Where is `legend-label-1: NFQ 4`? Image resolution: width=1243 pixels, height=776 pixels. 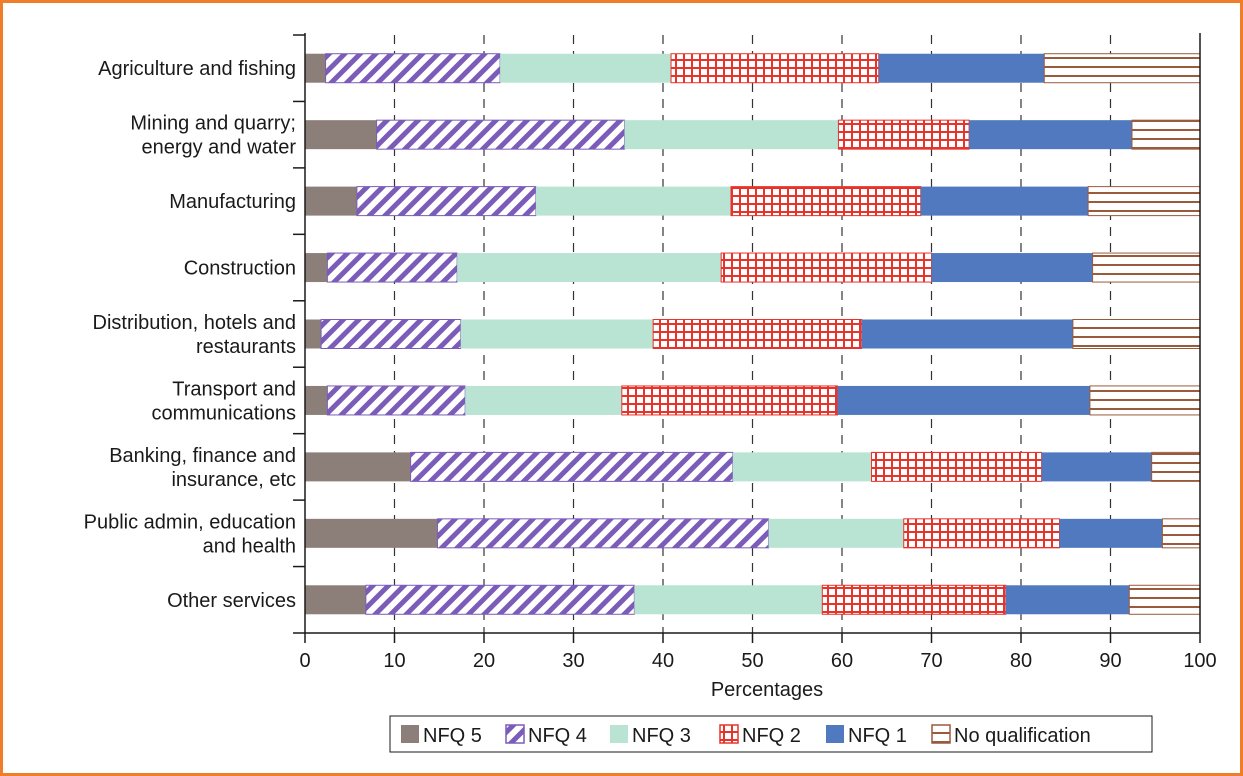 legend-label-1: NFQ 4 is located at coordinates (557, 736).